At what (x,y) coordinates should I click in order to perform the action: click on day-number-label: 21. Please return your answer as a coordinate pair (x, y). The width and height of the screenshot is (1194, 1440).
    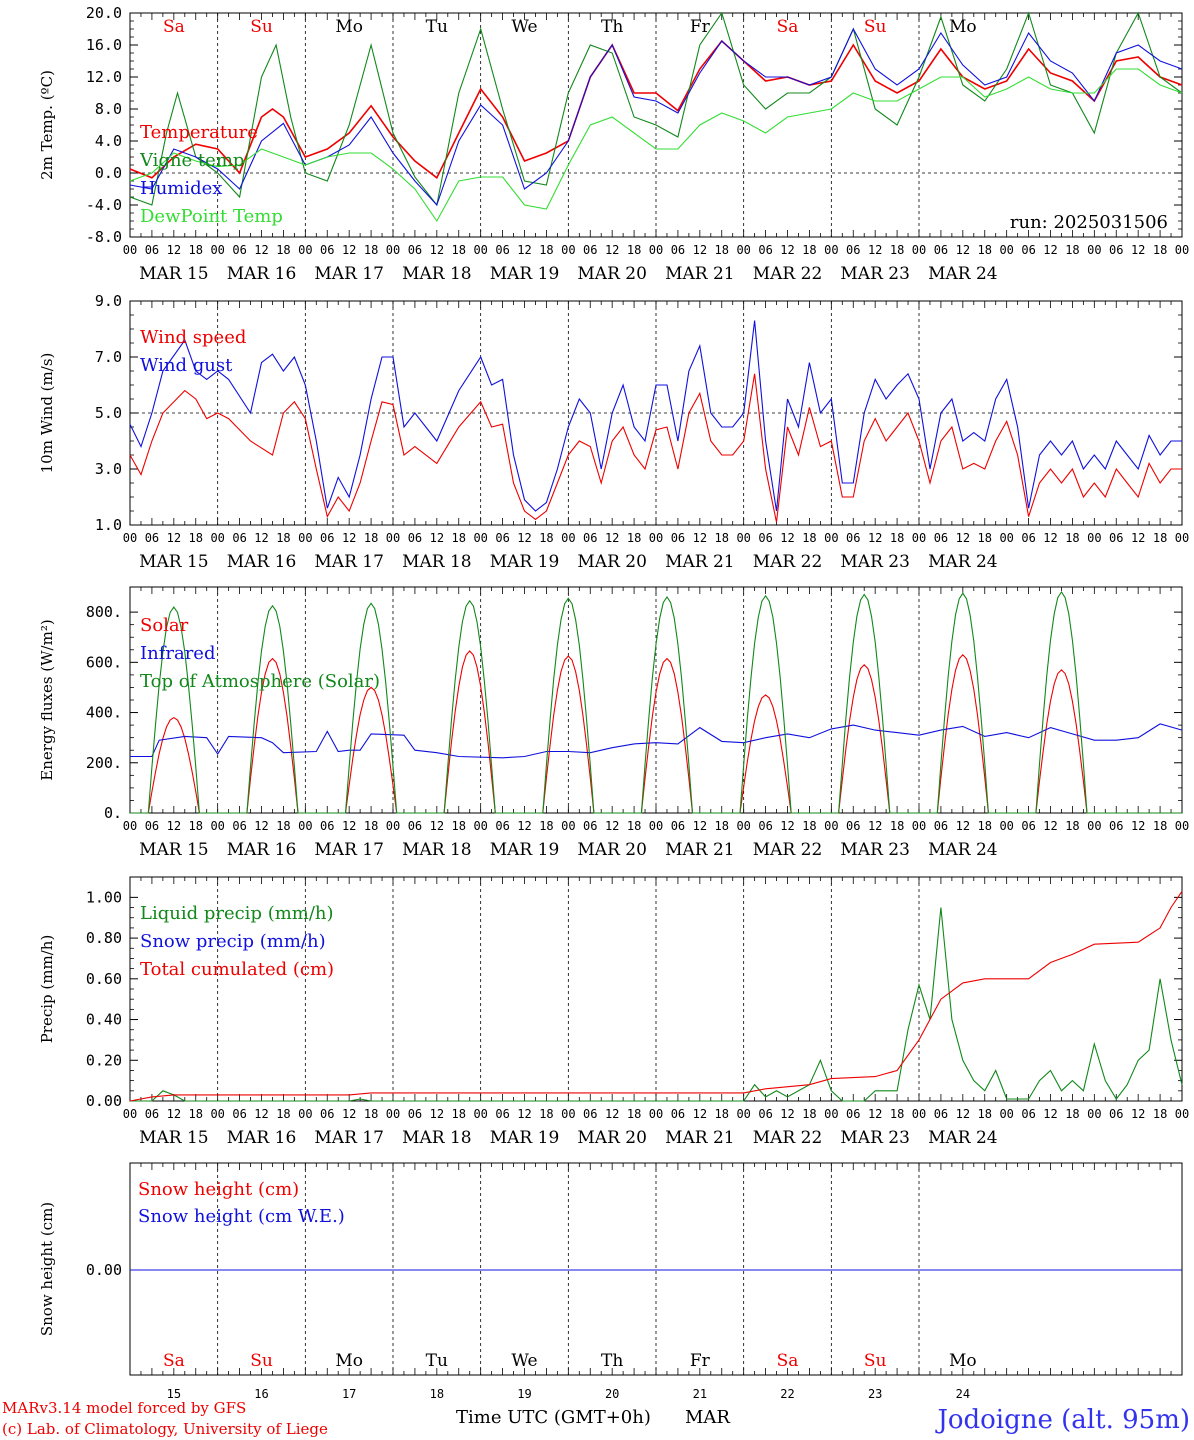
    Looking at the image, I should click on (700, 1394).